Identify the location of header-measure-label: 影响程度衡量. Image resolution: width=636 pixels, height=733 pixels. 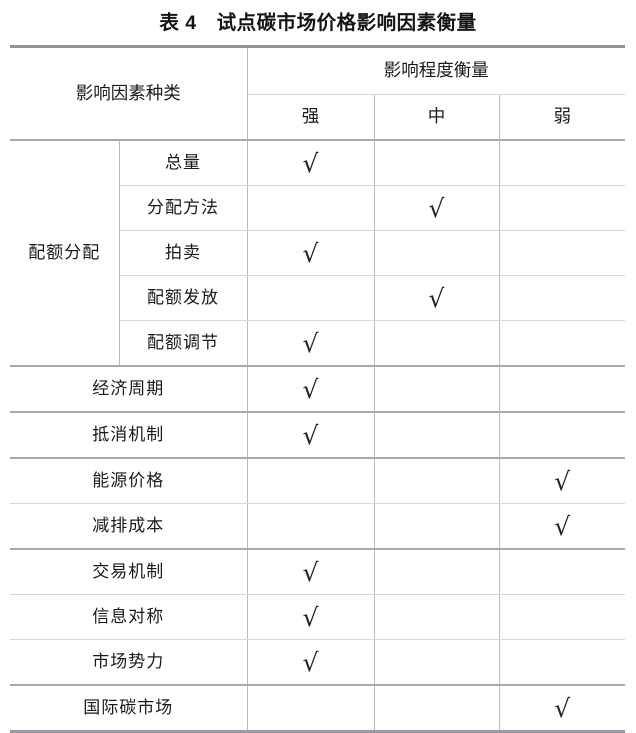
(436, 70).